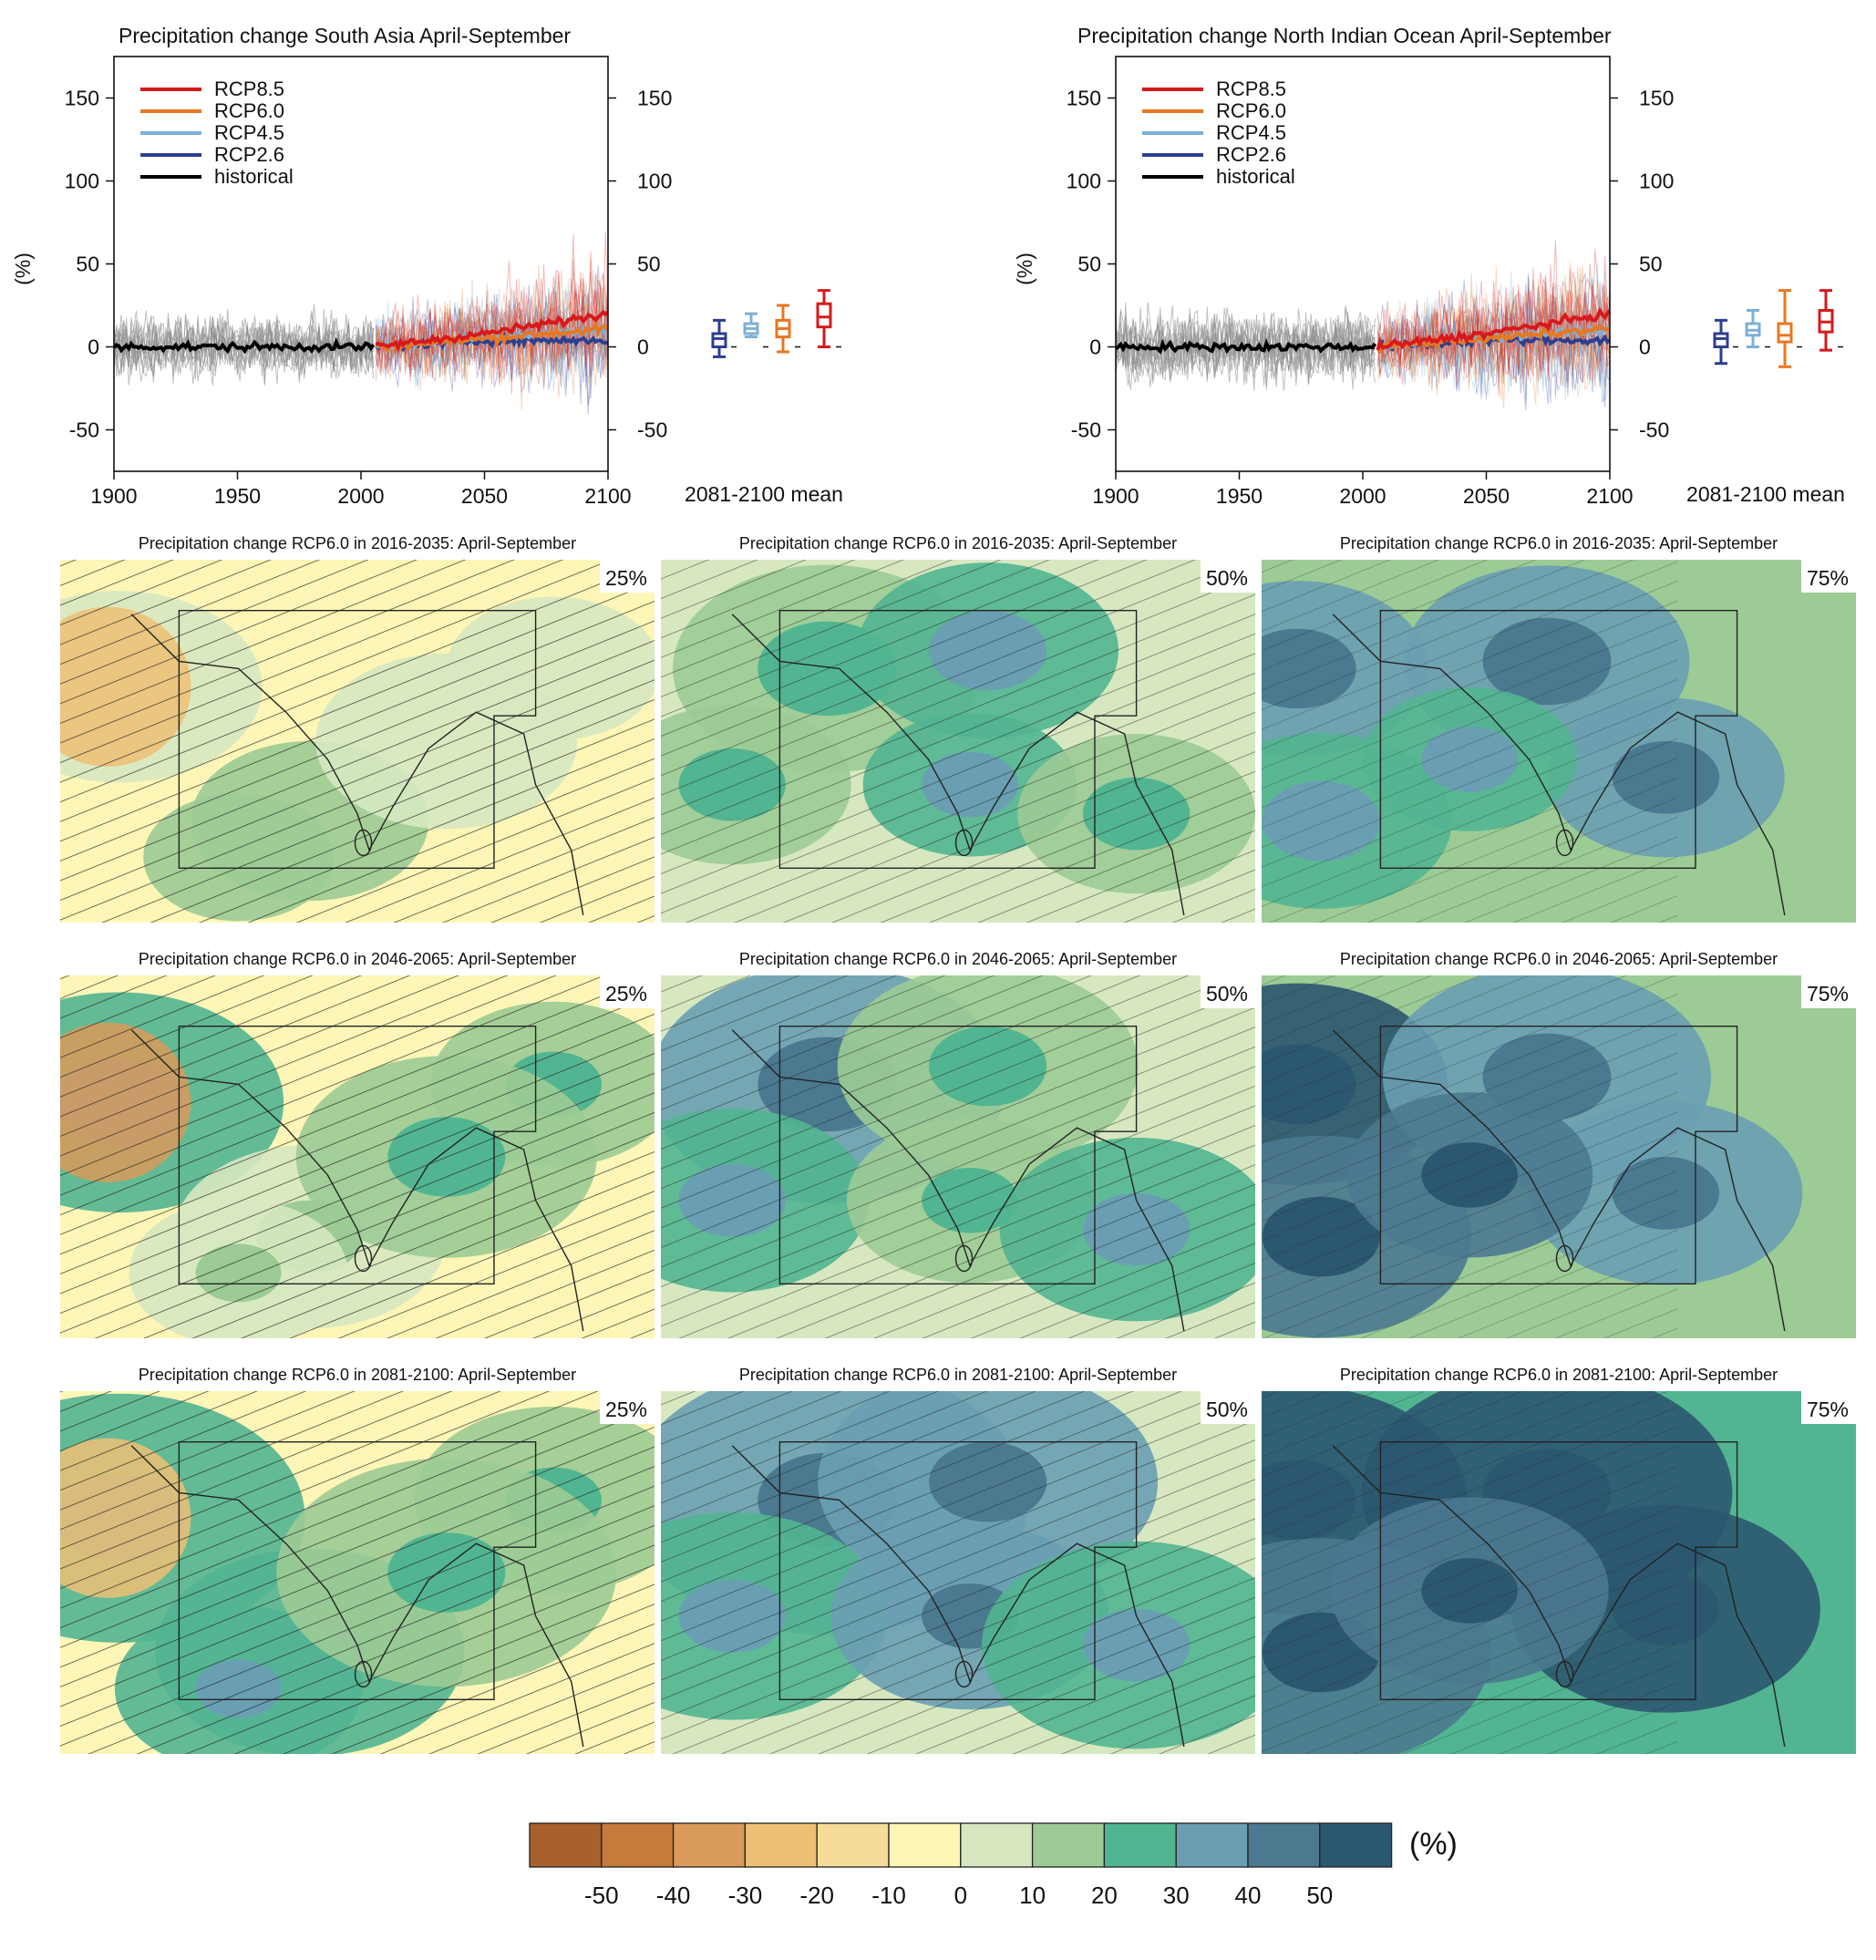 This screenshot has height=1960, width=1876. What do you see at coordinates (1319, 1895) in the screenshot?
I see `colorbar-tick-label: 50` at bounding box center [1319, 1895].